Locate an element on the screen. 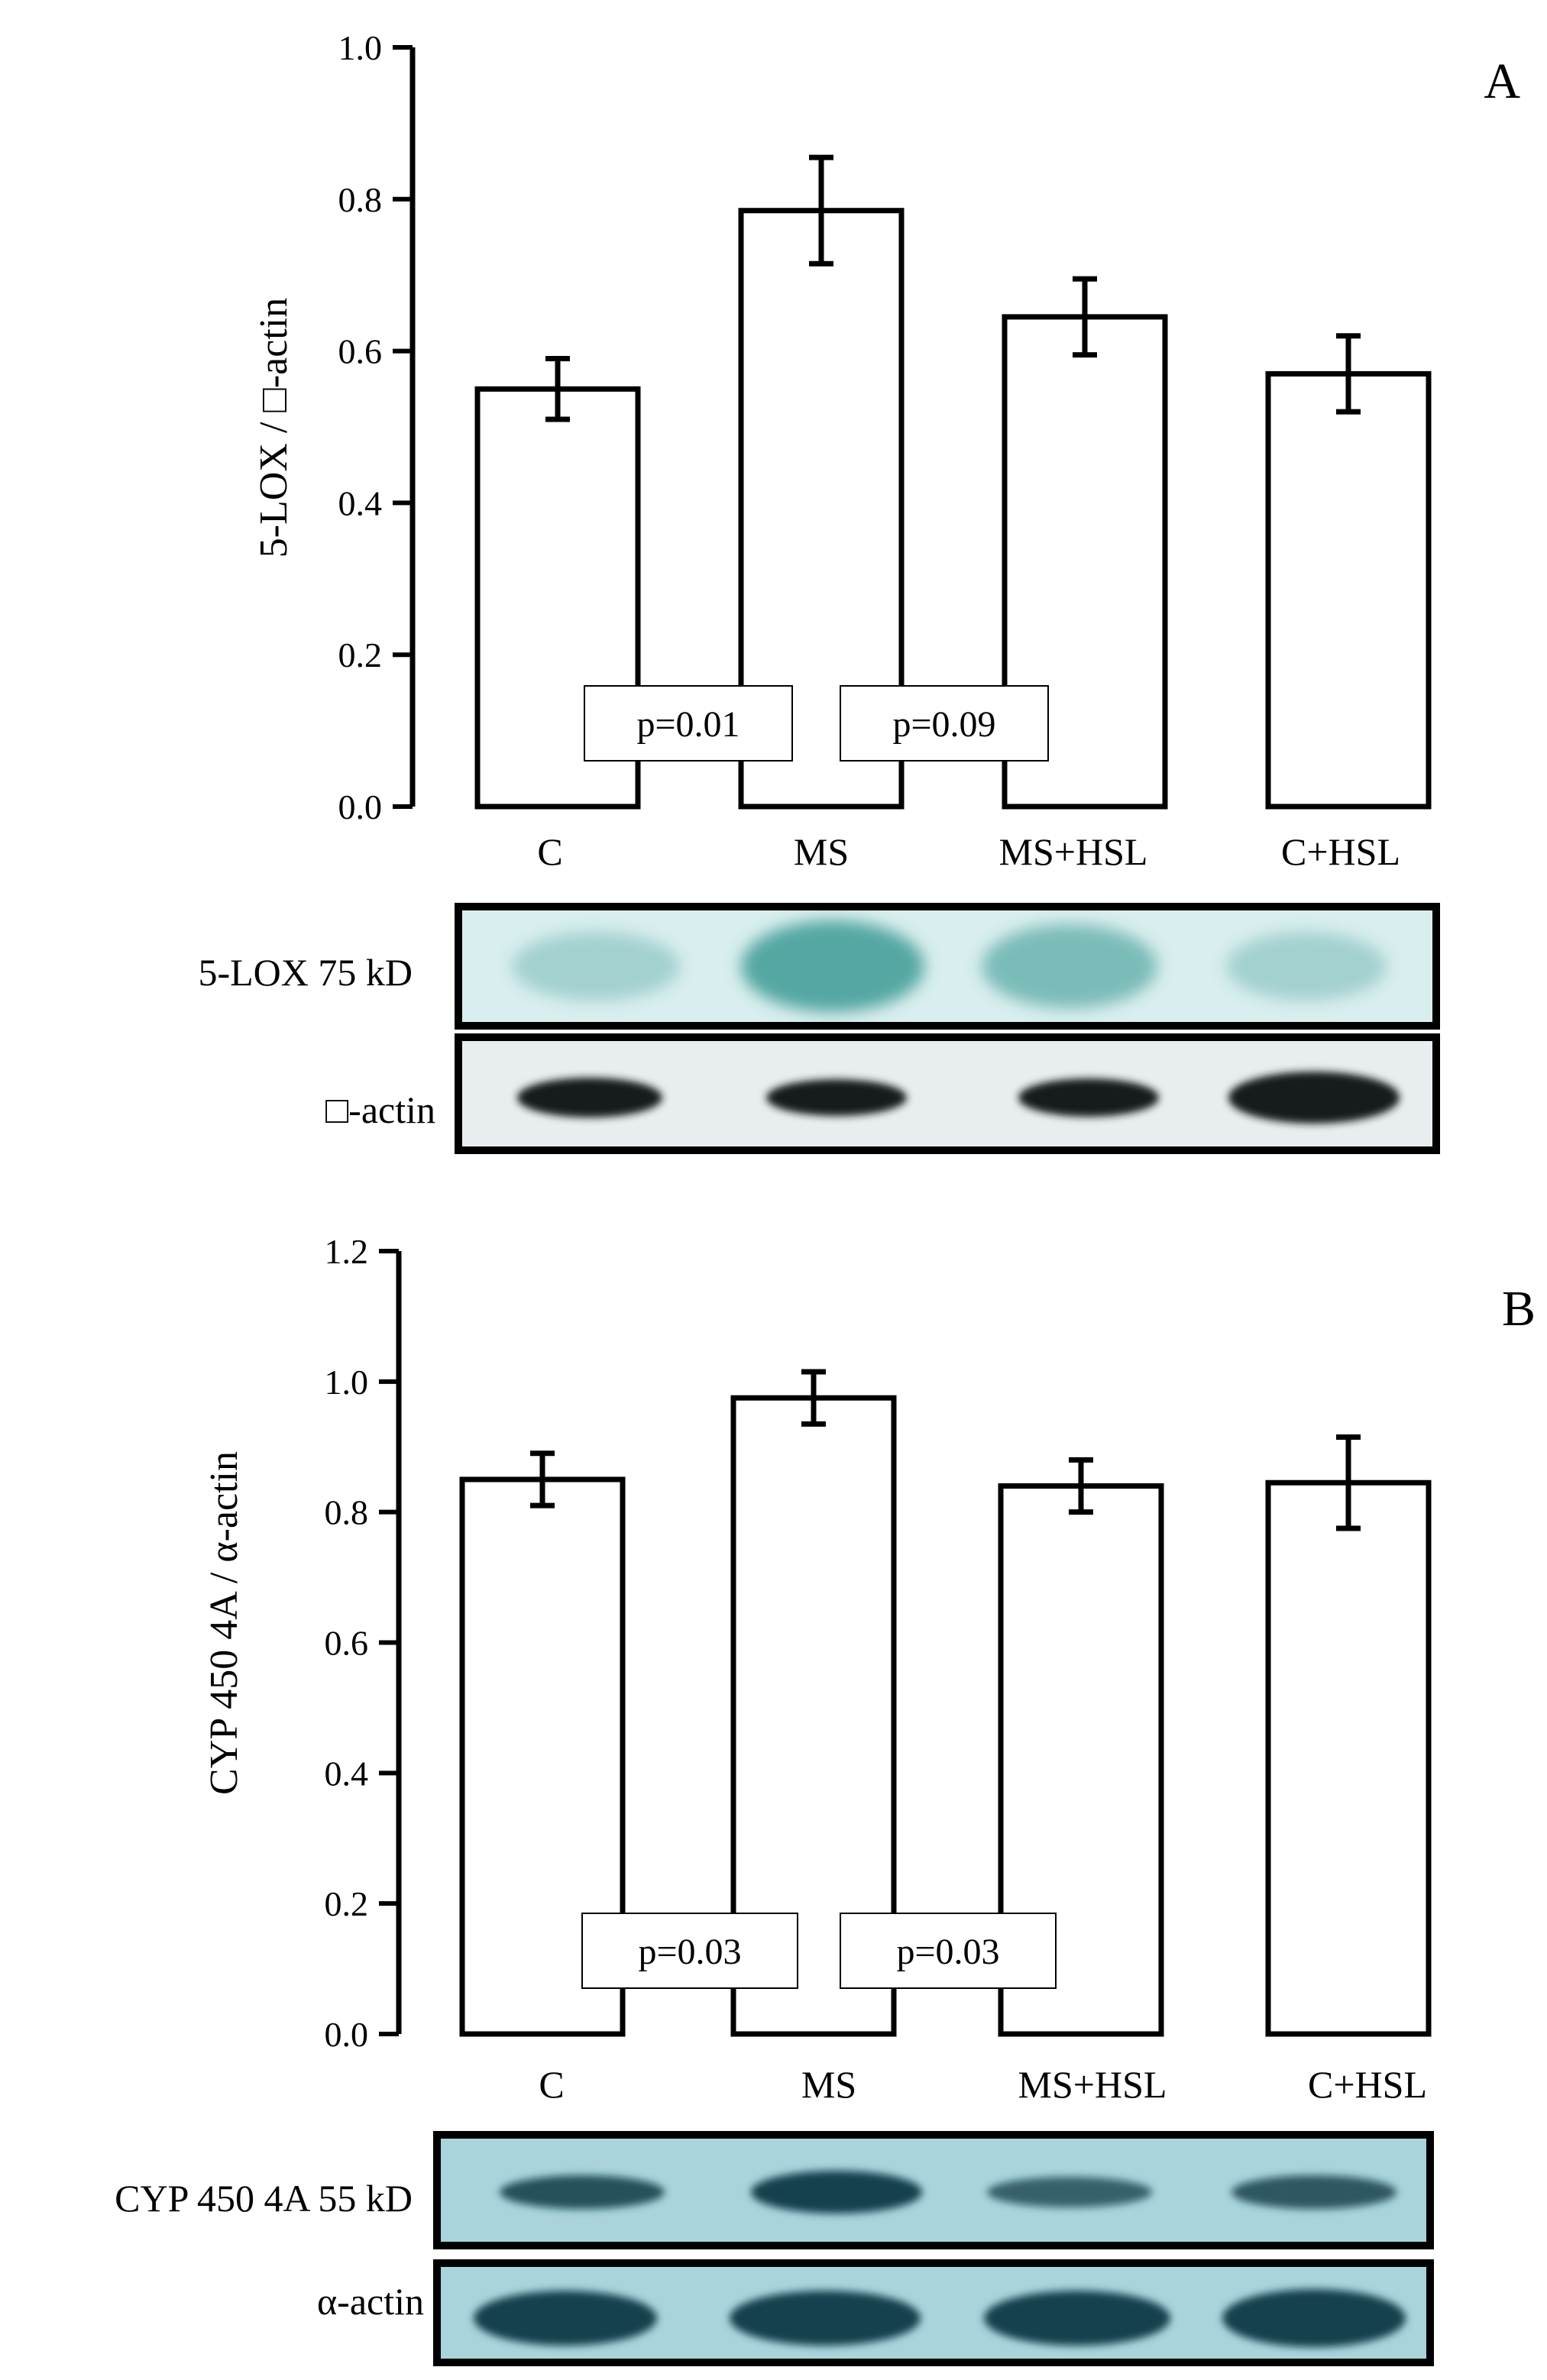  panel-a-y-ticks: 0.0 0.2 0.4 0.6 0.8 1.0 is located at coordinates (375, 427).